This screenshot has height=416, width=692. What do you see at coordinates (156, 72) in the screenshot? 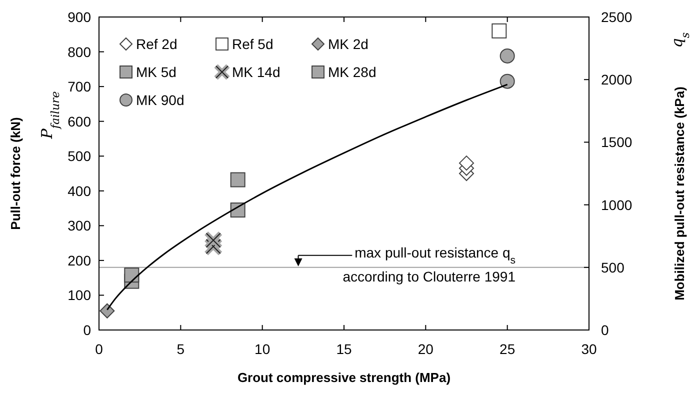
I see `legend-label: MK 5d` at bounding box center [156, 72].